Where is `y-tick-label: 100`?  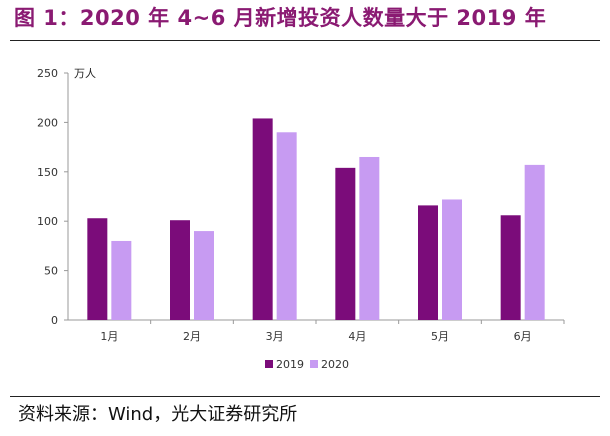
y-tick-label: 100 is located at coordinates (47, 221).